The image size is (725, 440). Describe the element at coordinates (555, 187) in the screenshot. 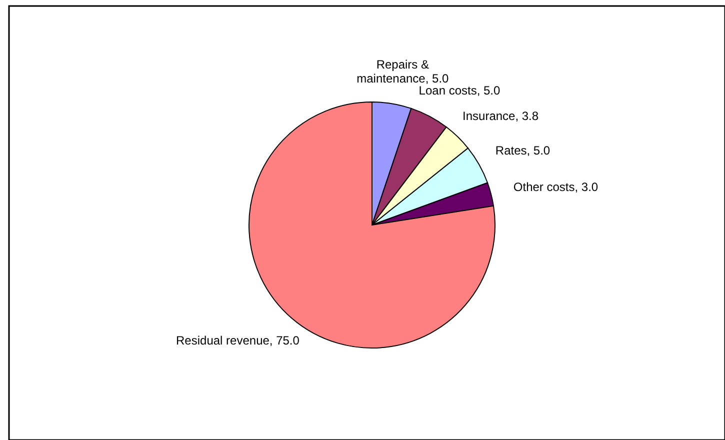

I see `slice-label: Other costs, 3.0` at that location.